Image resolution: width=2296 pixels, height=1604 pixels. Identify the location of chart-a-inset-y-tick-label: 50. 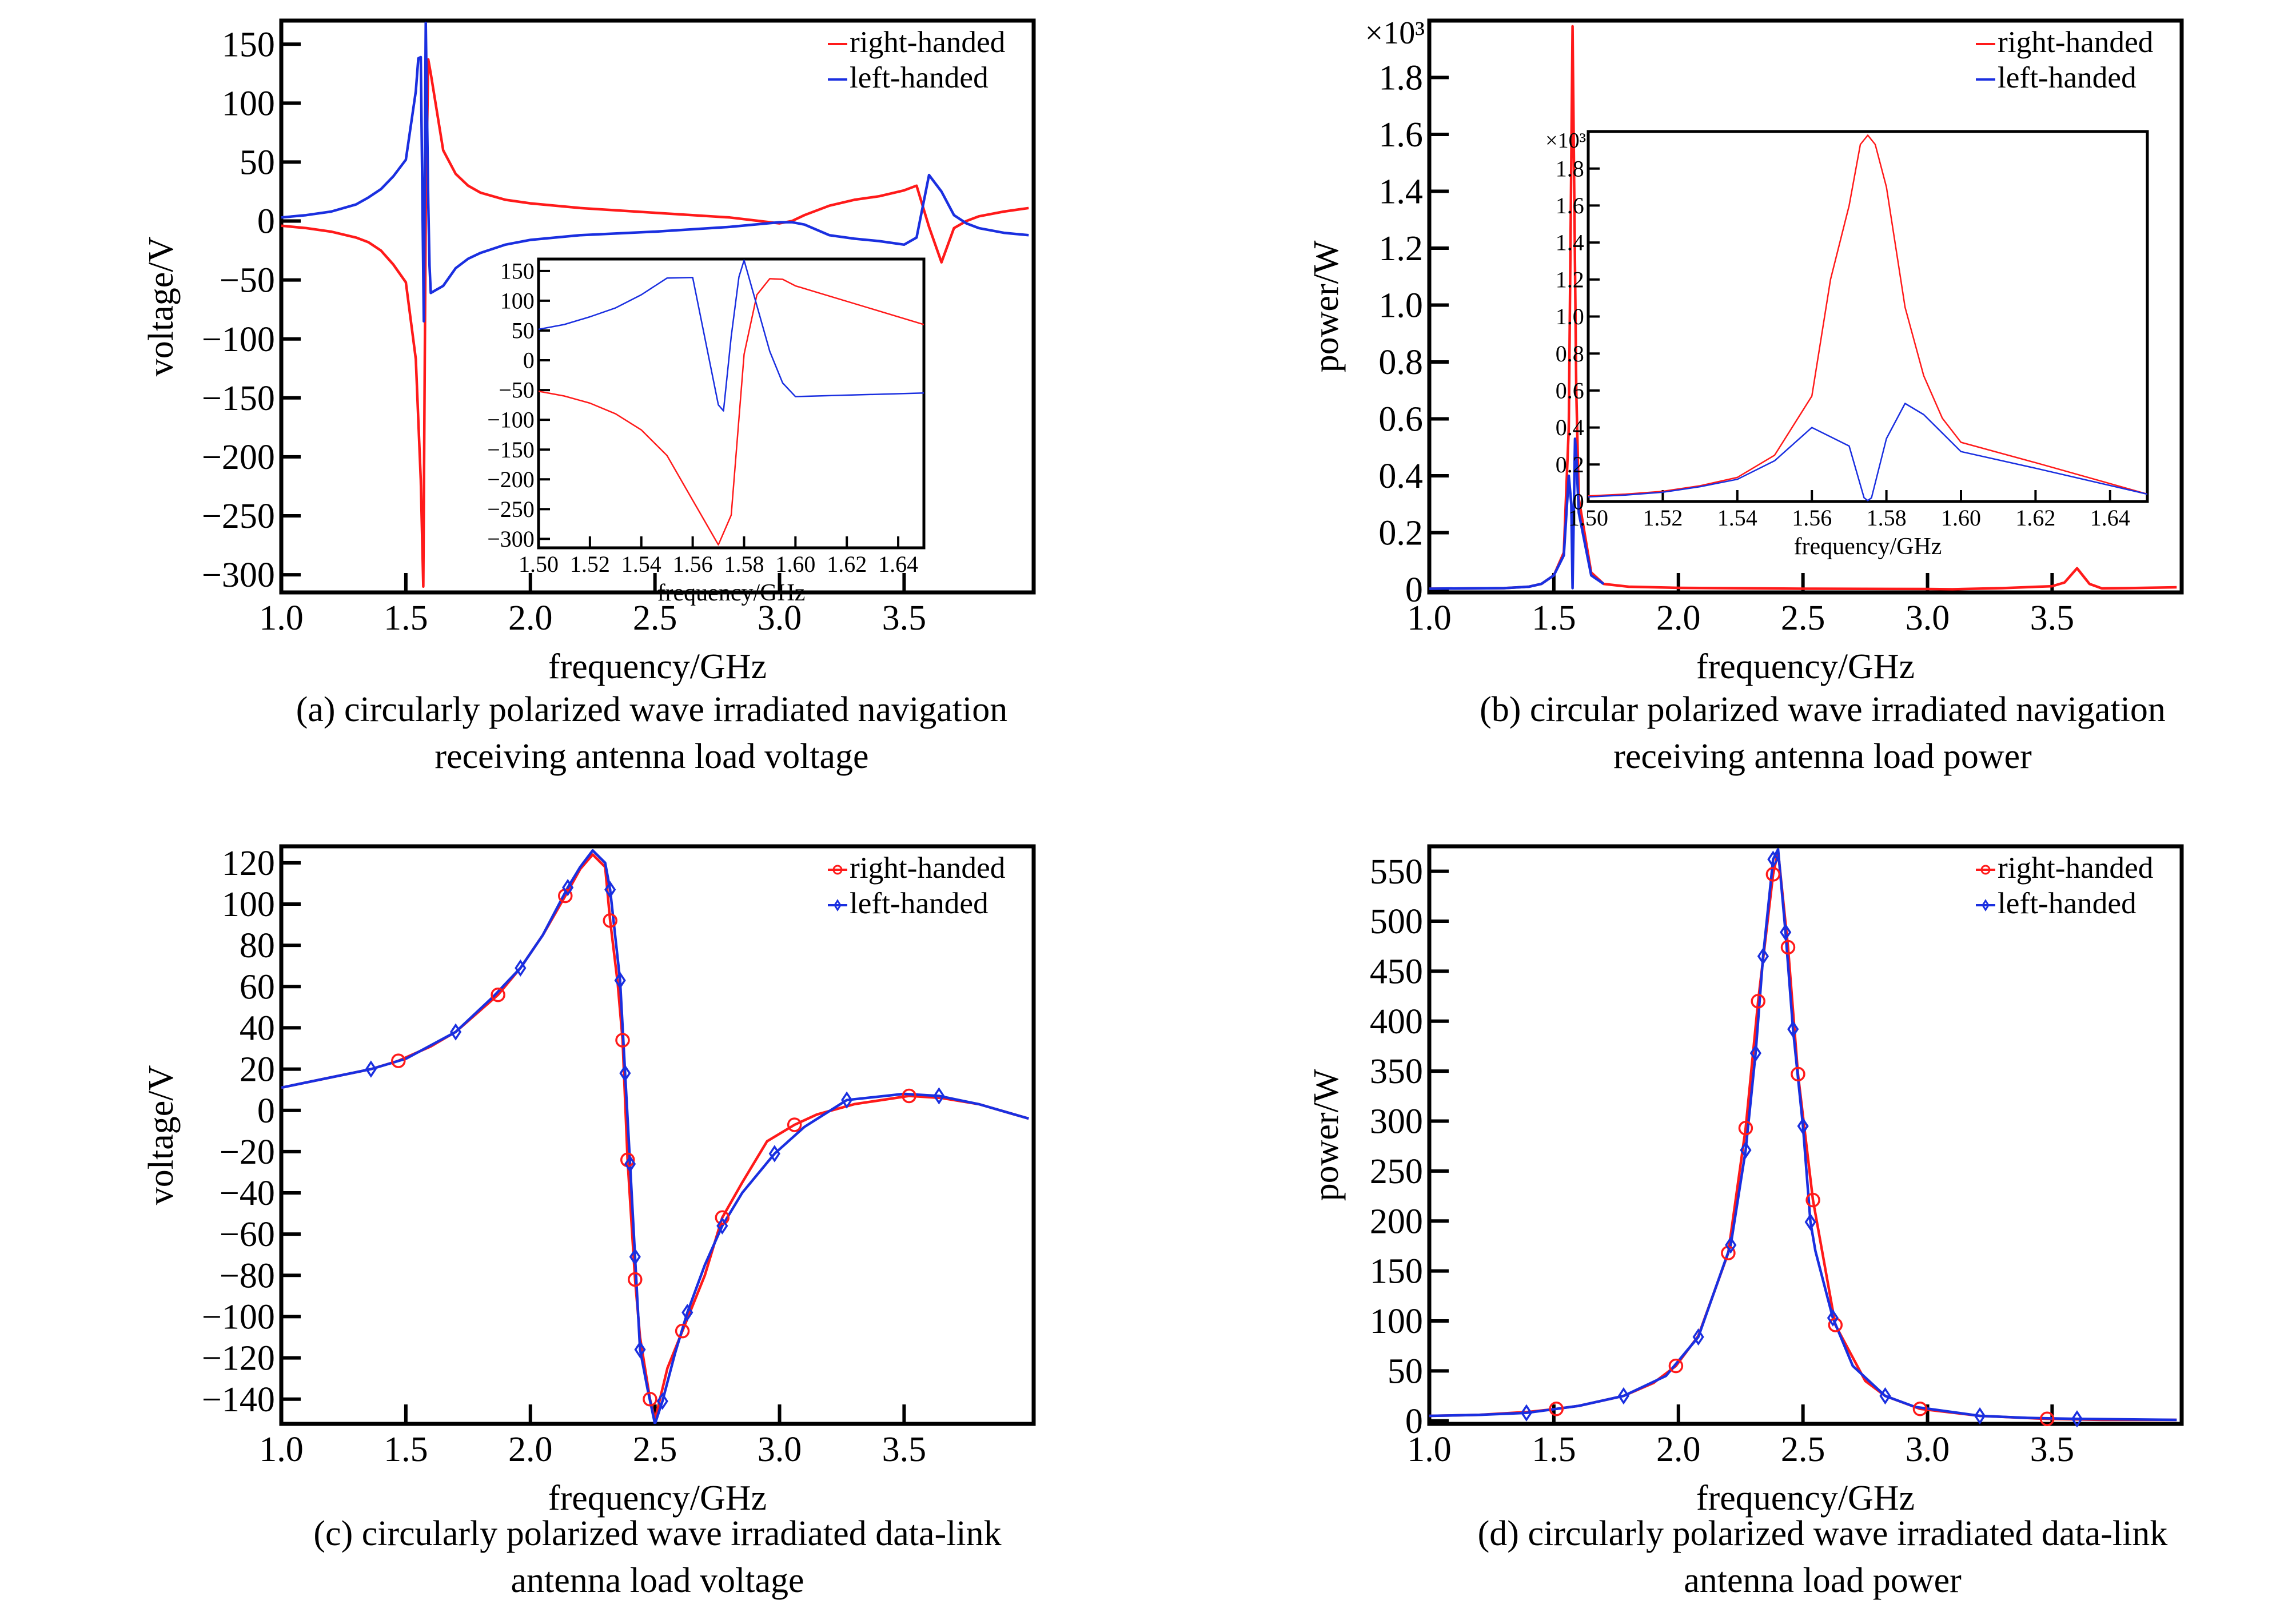
(523, 331).